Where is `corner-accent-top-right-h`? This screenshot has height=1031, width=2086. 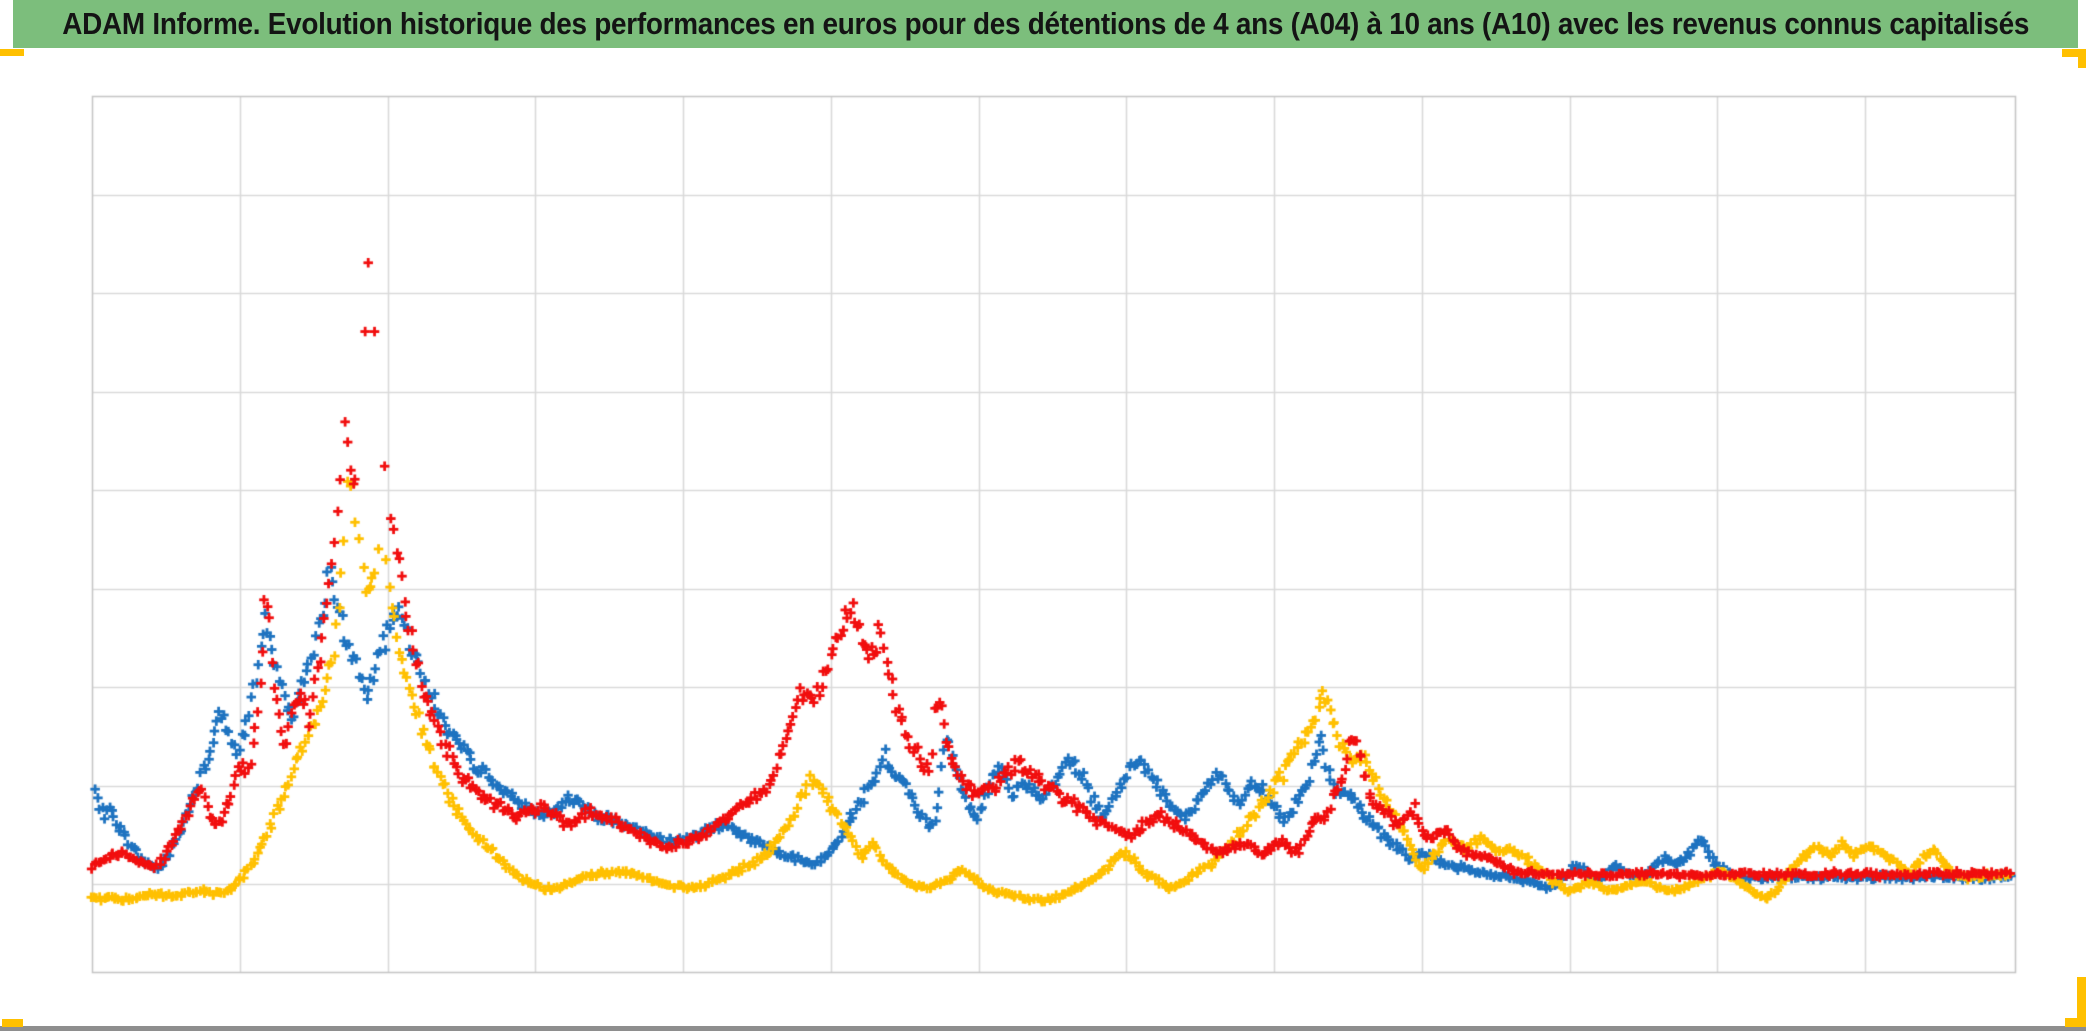 corner-accent-top-right-h is located at coordinates (2074, 53).